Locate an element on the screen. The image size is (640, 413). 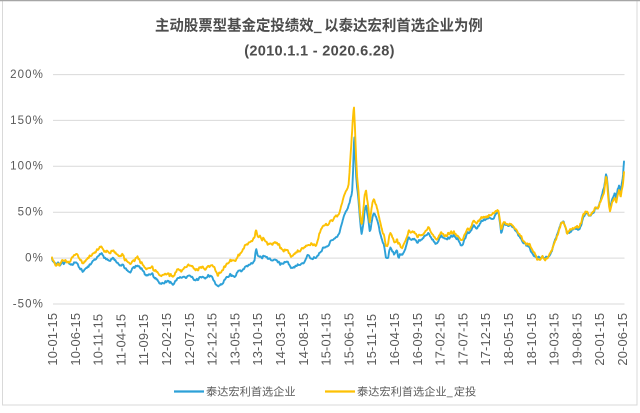
svg-text: 15-11-15 is located at coordinates (371, 340).